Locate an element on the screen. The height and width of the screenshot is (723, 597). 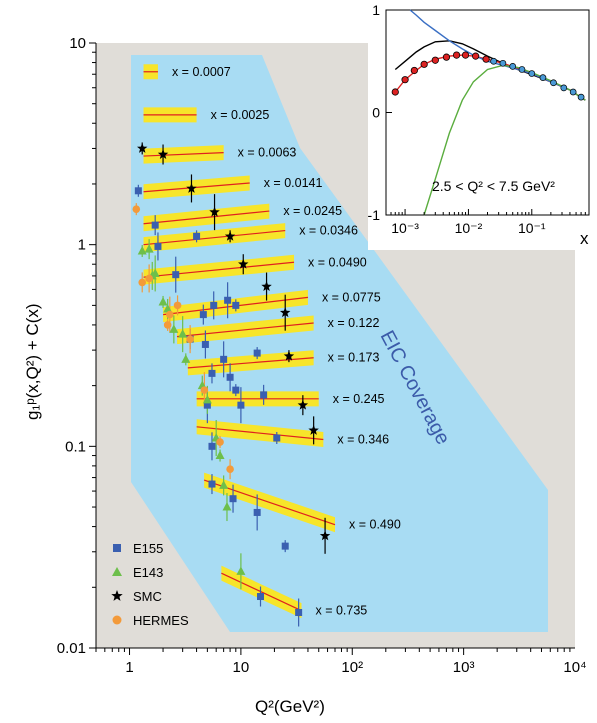
bin-label-7: x = 0.0775 is located at coordinates (351, 297).